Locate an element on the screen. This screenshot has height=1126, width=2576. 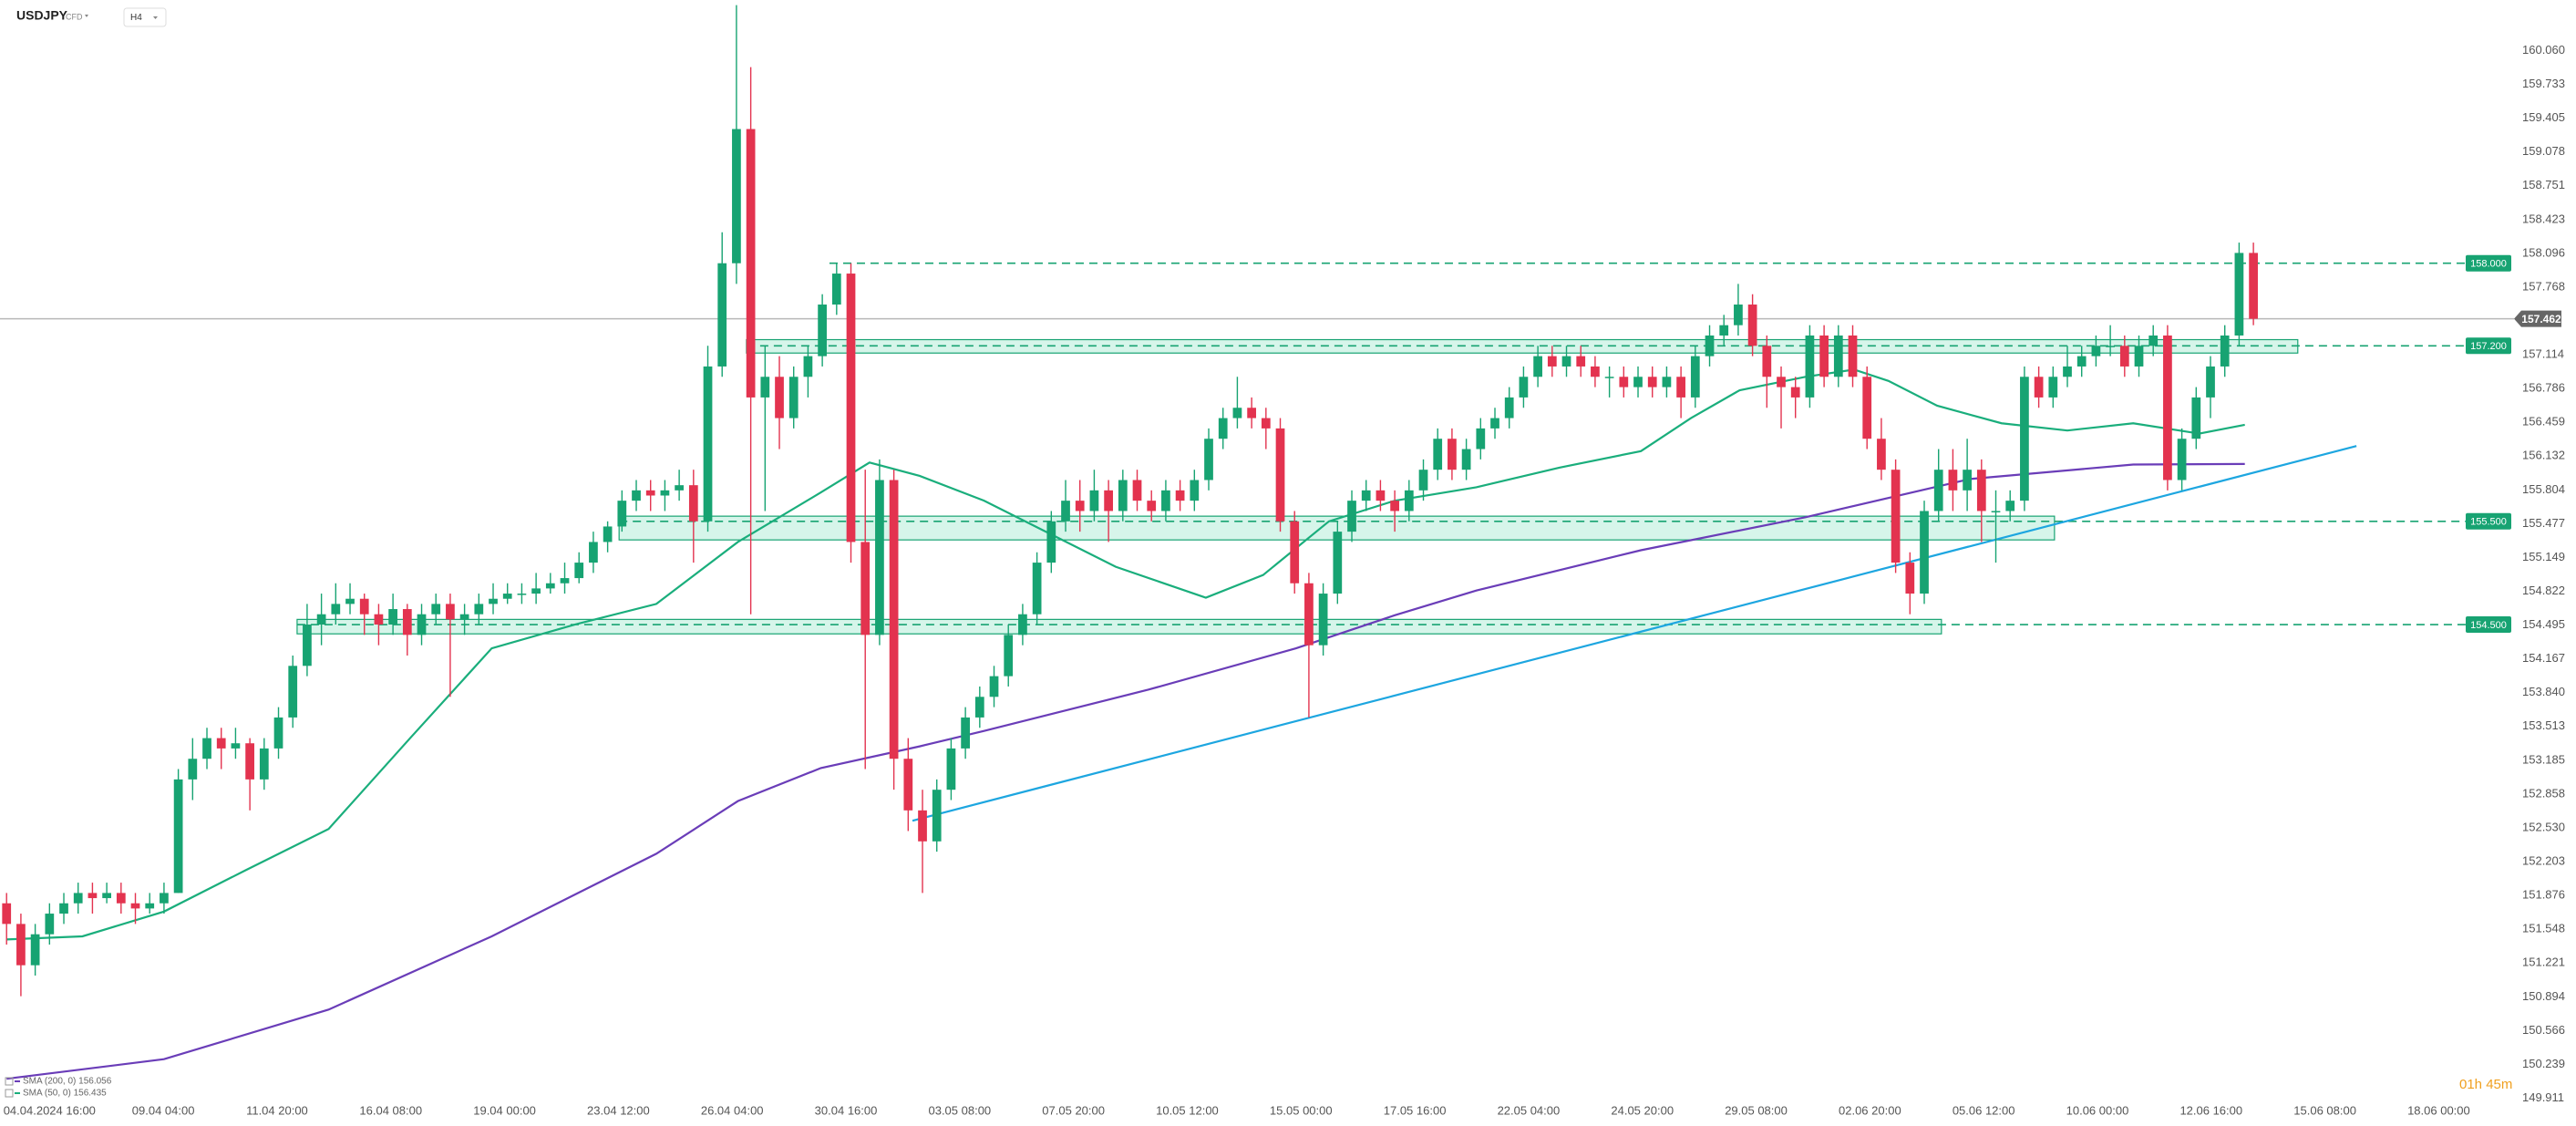
candle-timer: 01h 45m is located at coordinates (2485, 1084).